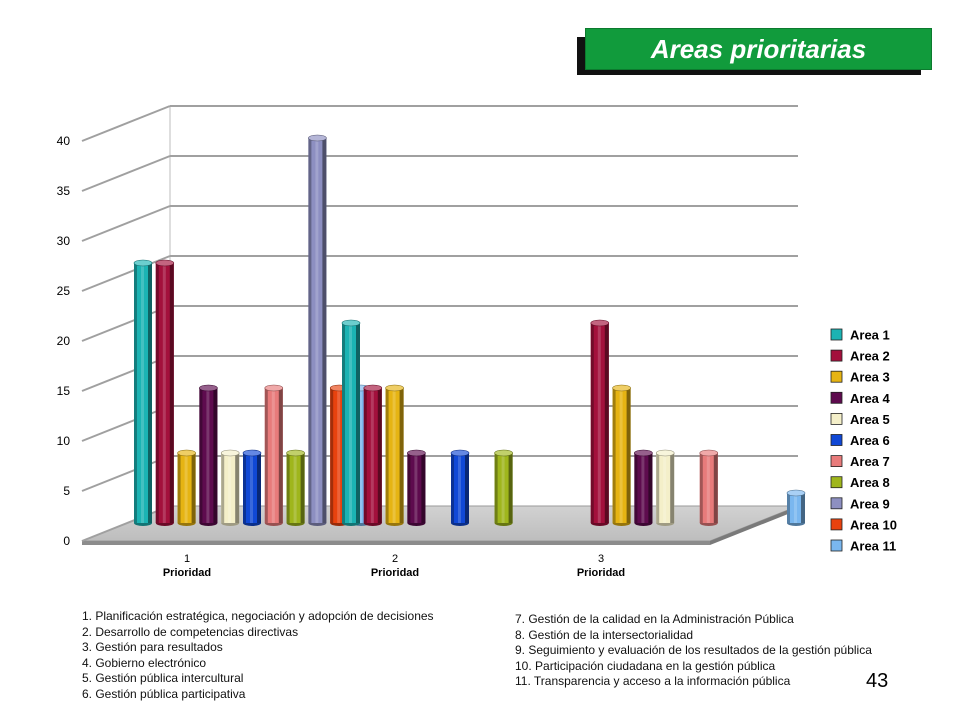 The width and height of the screenshot is (960, 720). Describe the element at coordinates (144, 662) in the screenshot. I see `note-line: 4. Gobierno electrónico` at that location.